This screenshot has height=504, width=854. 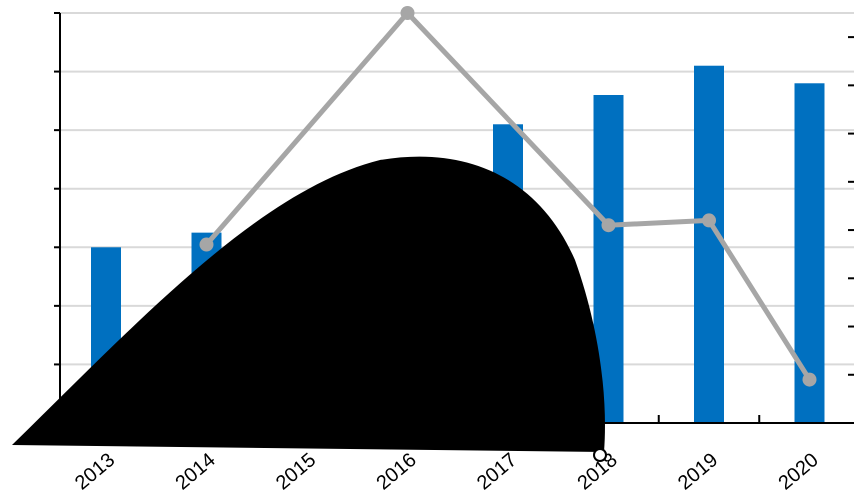 What do you see at coordinates (447, 471) in the screenshot?
I see `x-tick-labels: 2013 2014 2015 2016 2017 2018 2019 2020` at bounding box center [447, 471].